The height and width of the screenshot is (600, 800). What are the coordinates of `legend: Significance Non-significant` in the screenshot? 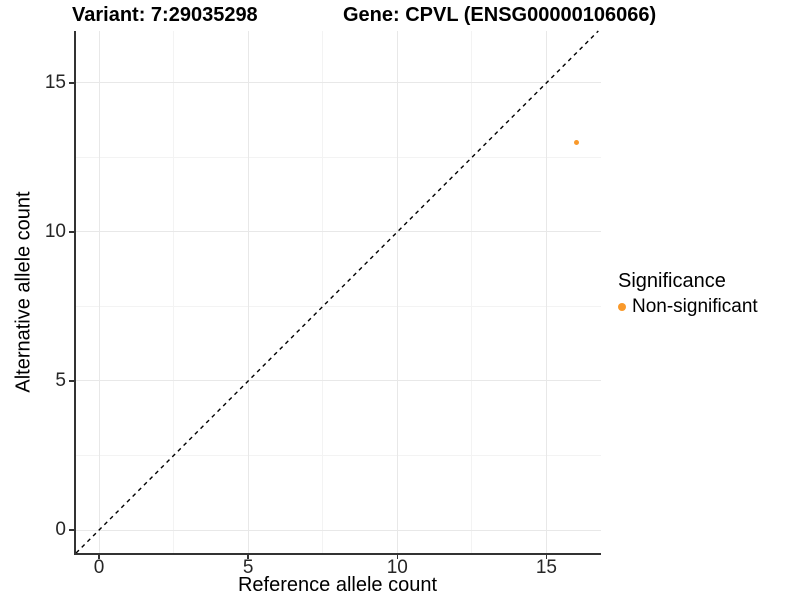 It's located at (688, 294).